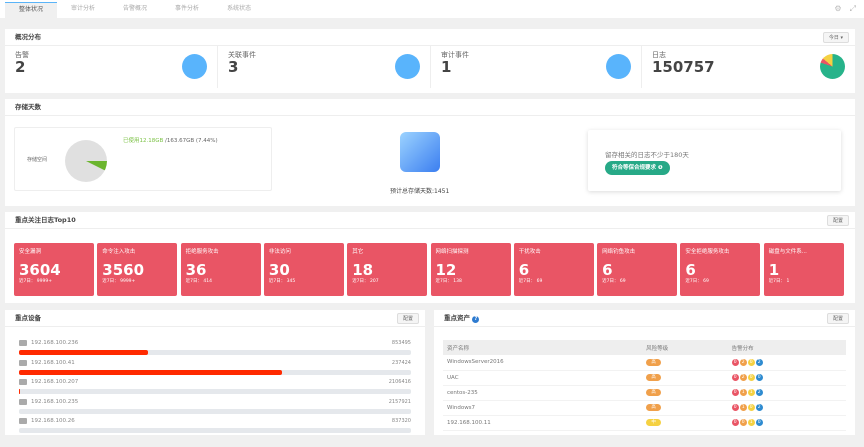  Describe the element at coordinates (455, 55) in the screenshot. I see `stat-label: 审计事件` at that location.